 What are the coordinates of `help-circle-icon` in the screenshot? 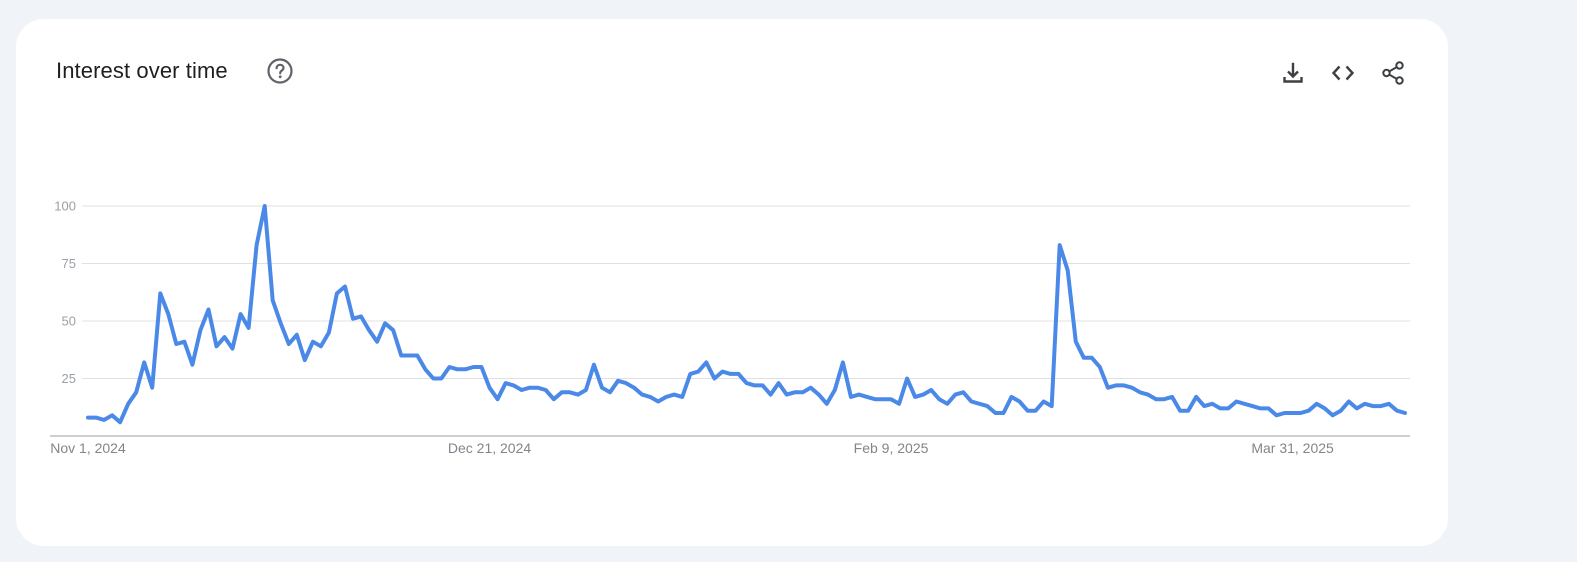 It's located at (280, 71).